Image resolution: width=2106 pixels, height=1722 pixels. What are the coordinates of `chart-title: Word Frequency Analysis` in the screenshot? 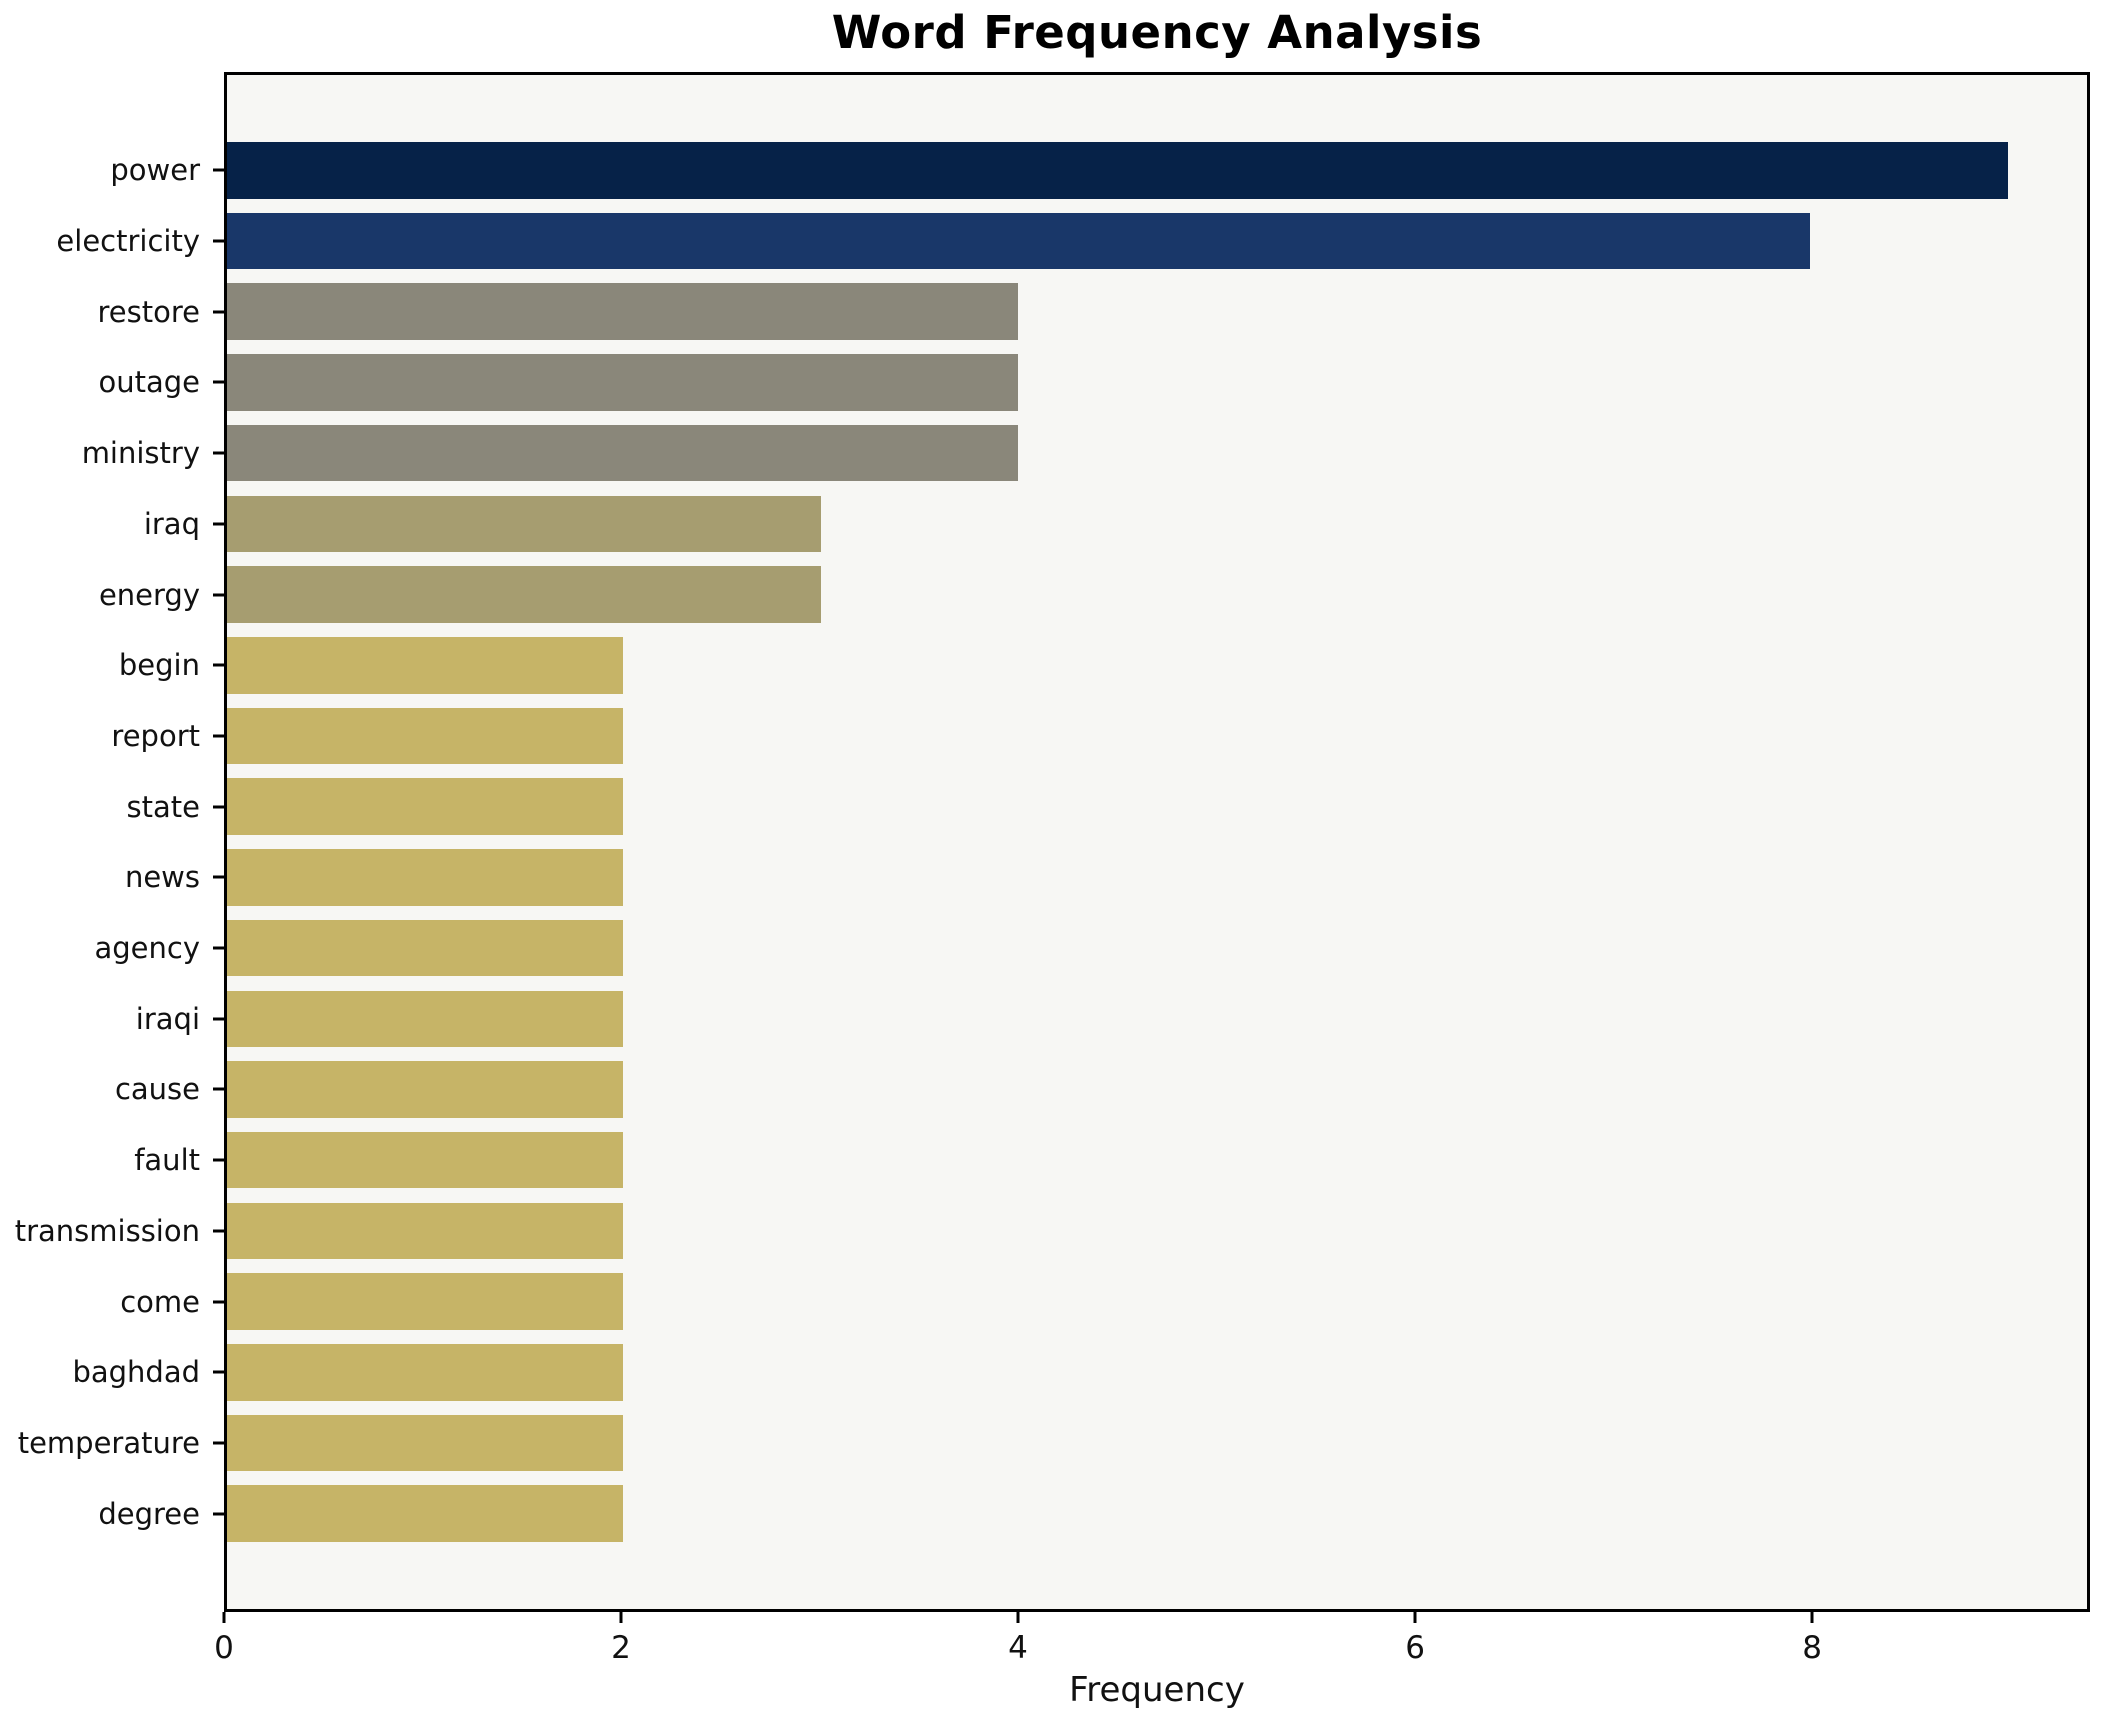 It's located at (1157, 32).